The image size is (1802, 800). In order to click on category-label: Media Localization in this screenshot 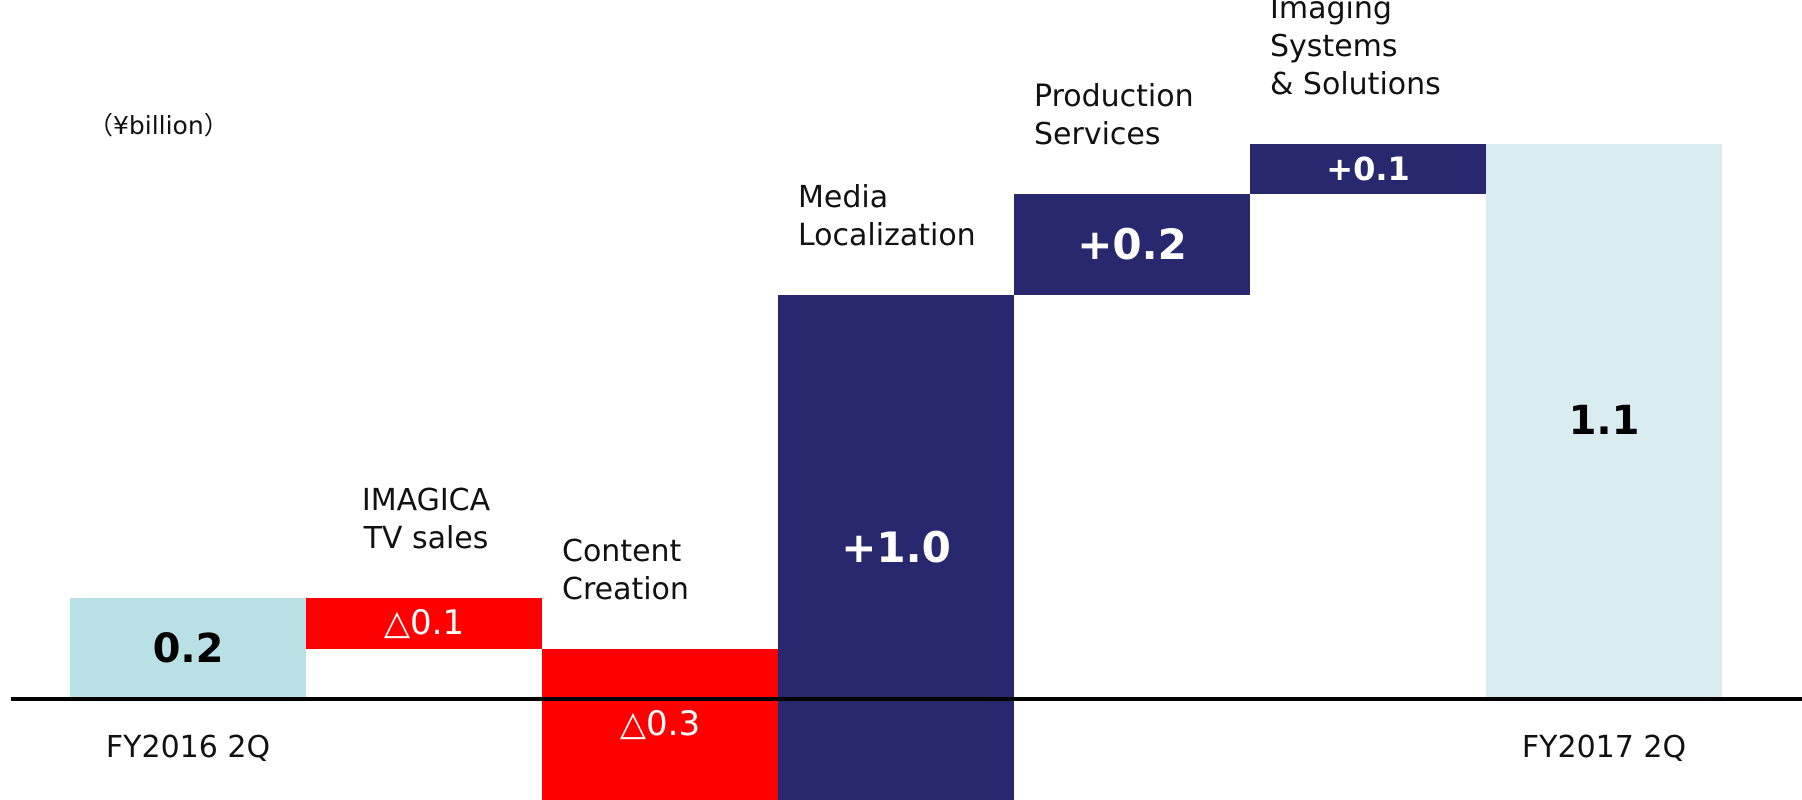, I will do `click(887, 216)`.